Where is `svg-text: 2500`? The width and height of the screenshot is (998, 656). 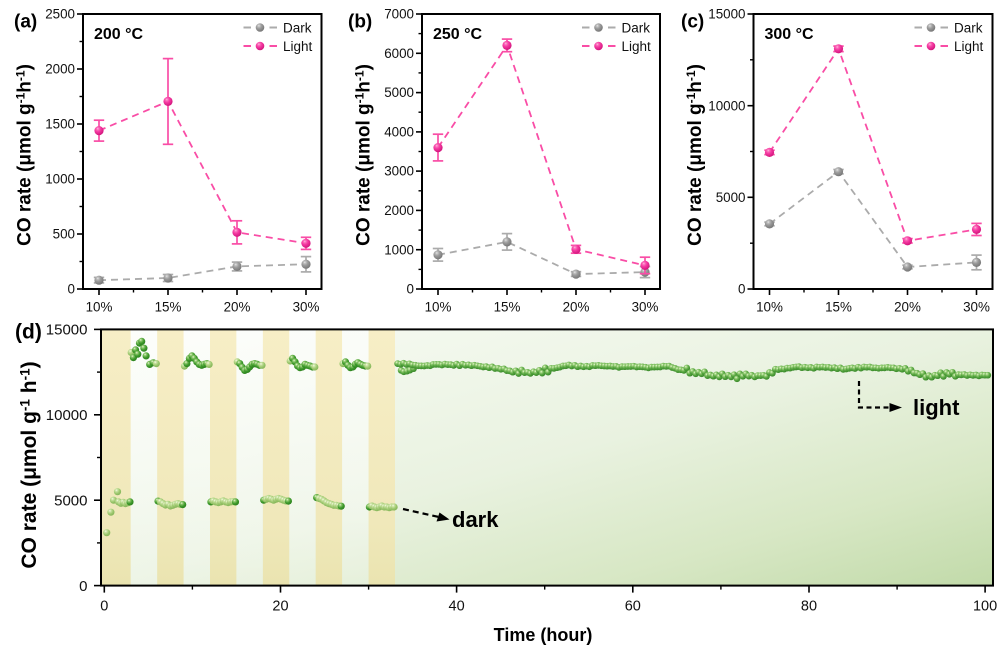 svg-text: 2500 is located at coordinates (60, 14).